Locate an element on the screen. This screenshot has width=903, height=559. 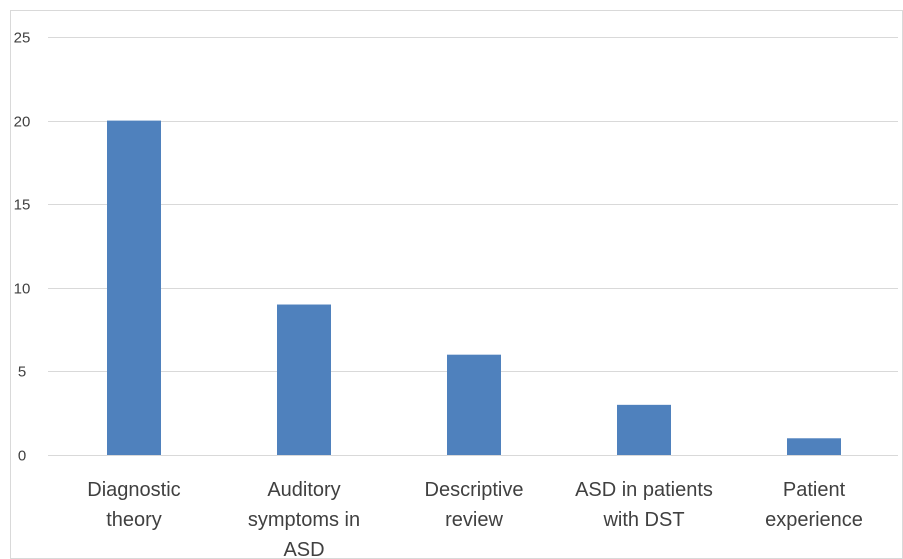
y-tick-label: 15 is located at coordinates (22, 205).